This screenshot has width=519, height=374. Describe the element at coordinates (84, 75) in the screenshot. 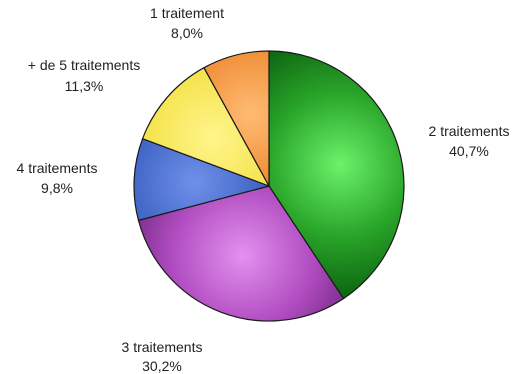

I see `slice-label-3: + de 5 traitements 11,3%` at that location.